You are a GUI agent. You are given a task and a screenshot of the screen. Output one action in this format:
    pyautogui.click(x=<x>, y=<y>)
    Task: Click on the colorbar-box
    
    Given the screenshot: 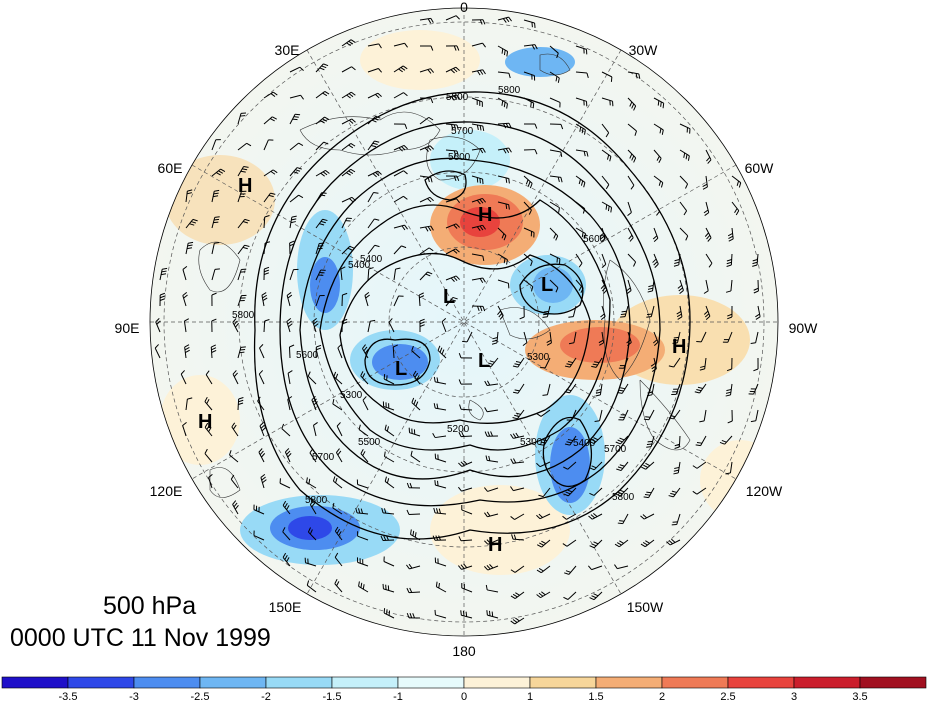 What is the action you would take?
    pyautogui.click(x=893, y=682)
    